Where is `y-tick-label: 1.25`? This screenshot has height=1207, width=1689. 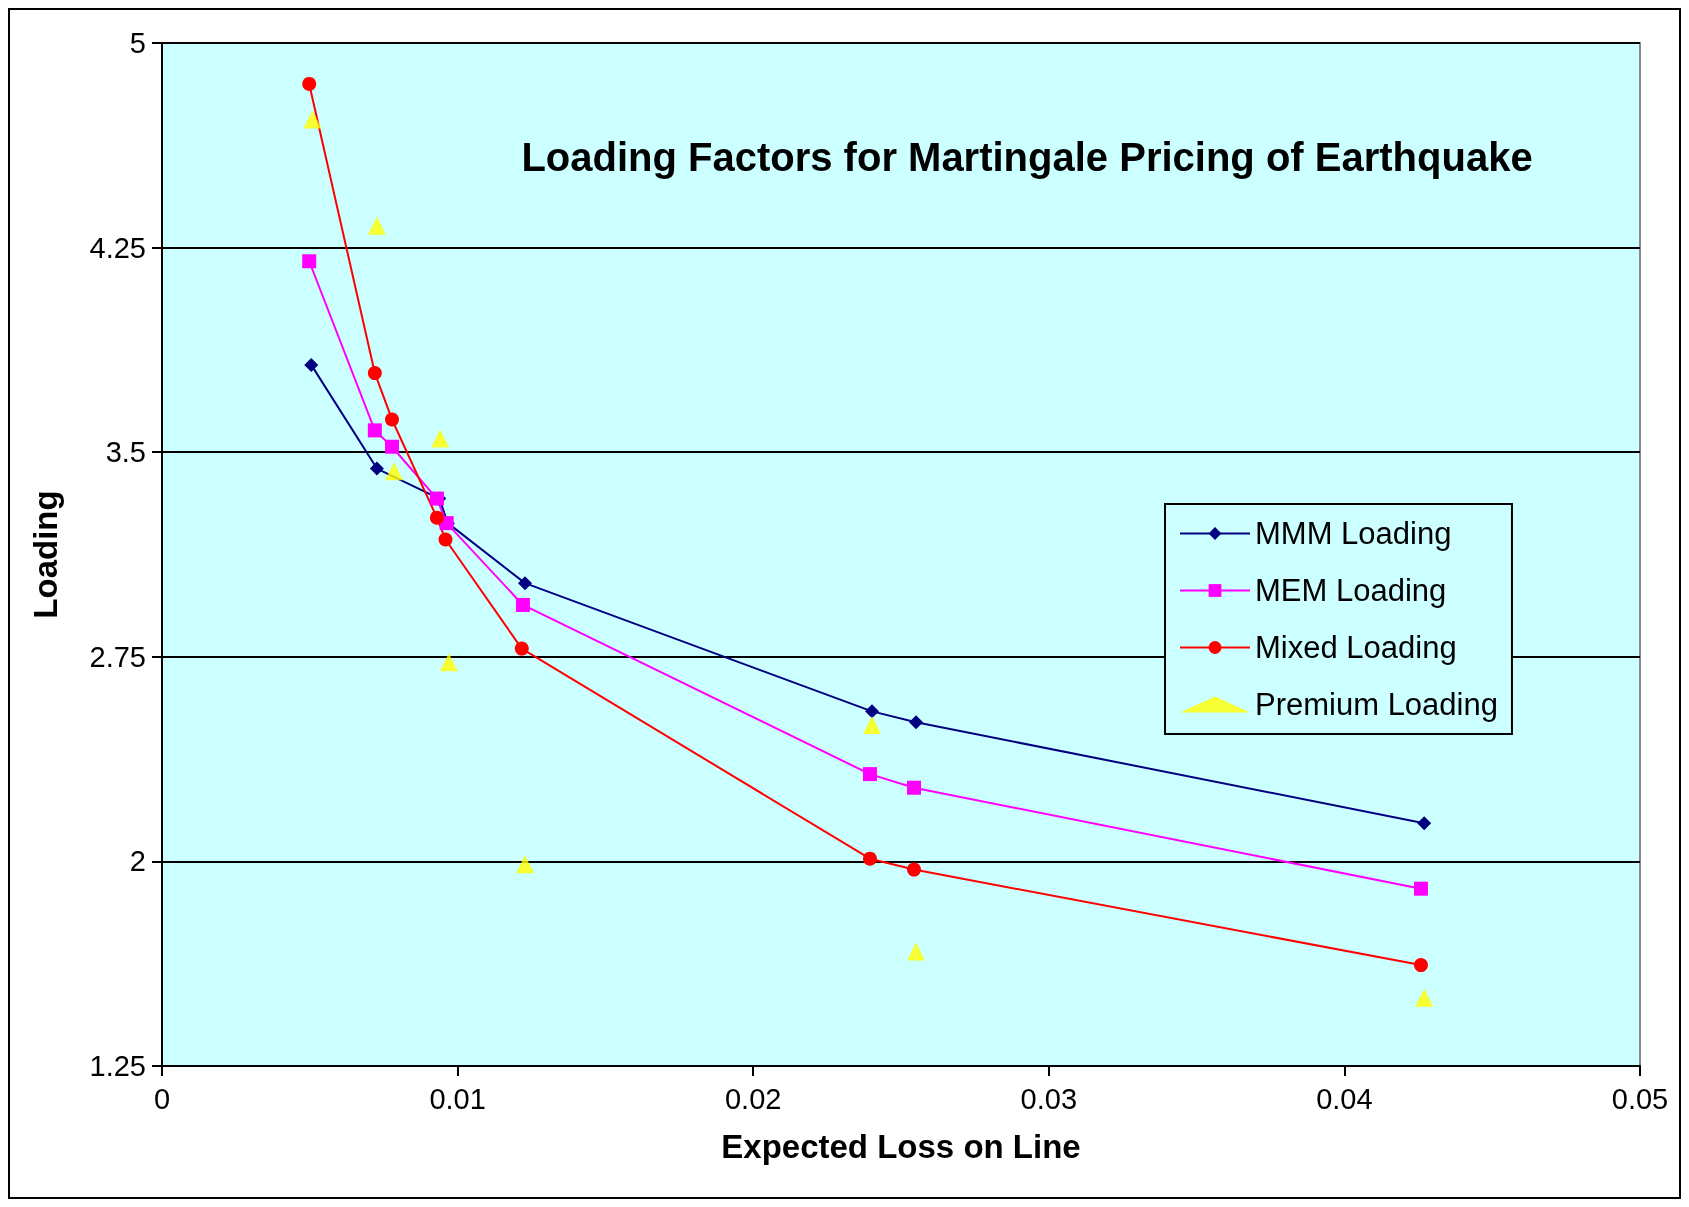
y-tick-label: 1.25 is located at coordinates (117, 1066).